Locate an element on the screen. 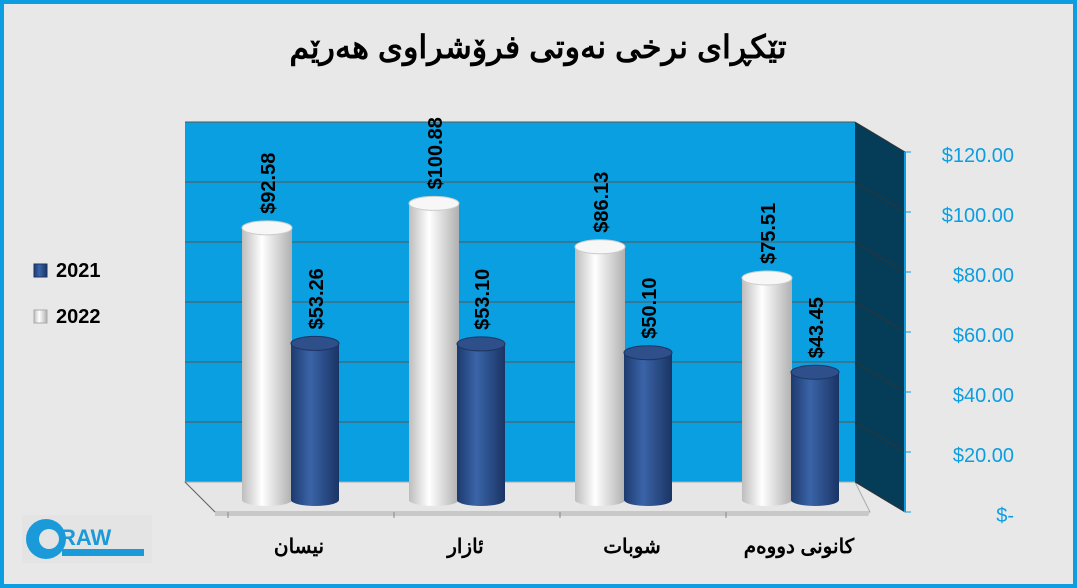 This screenshot has height=588, width=1077. floor-edge is located at coordinates (542, 514).